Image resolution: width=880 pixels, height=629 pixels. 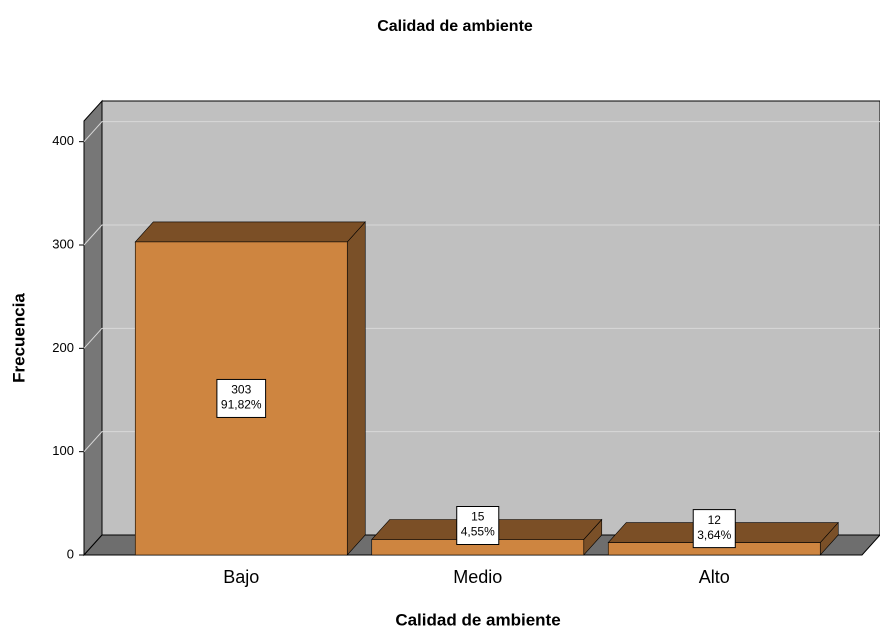 I want to click on y-tick-label: 100, so click(x=63, y=450).